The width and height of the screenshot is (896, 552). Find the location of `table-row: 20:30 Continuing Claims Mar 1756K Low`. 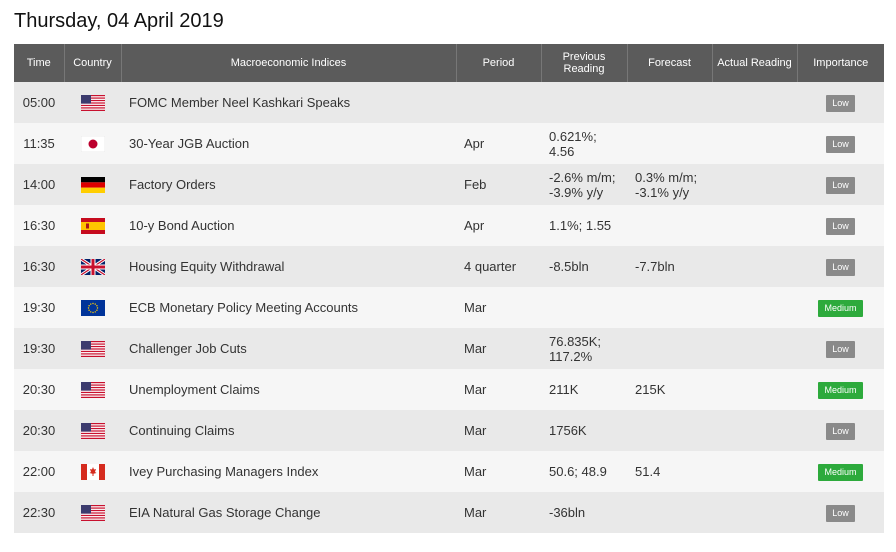

table-row: 20:30 Continuing Claims Mar 1756K Low is located at coordinates (449, 430).